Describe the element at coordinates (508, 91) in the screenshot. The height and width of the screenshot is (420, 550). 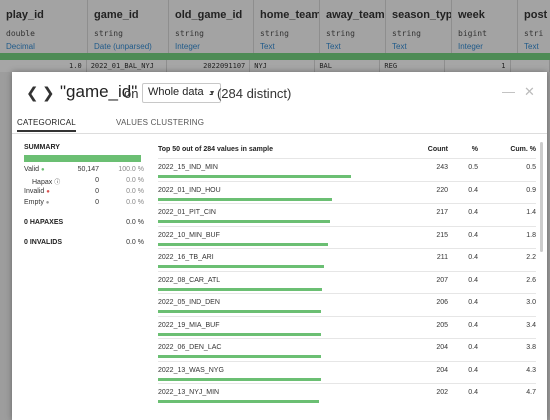
I see `minimize-icon: —` at that location.